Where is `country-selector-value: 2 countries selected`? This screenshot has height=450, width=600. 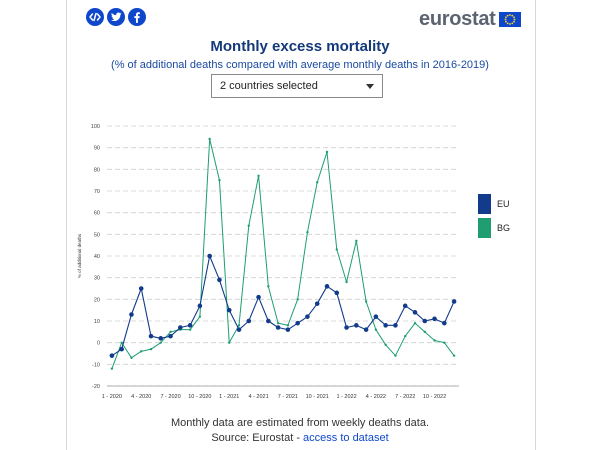 country-selector-value: 2 countries selected is located at coordinates (269, 86).